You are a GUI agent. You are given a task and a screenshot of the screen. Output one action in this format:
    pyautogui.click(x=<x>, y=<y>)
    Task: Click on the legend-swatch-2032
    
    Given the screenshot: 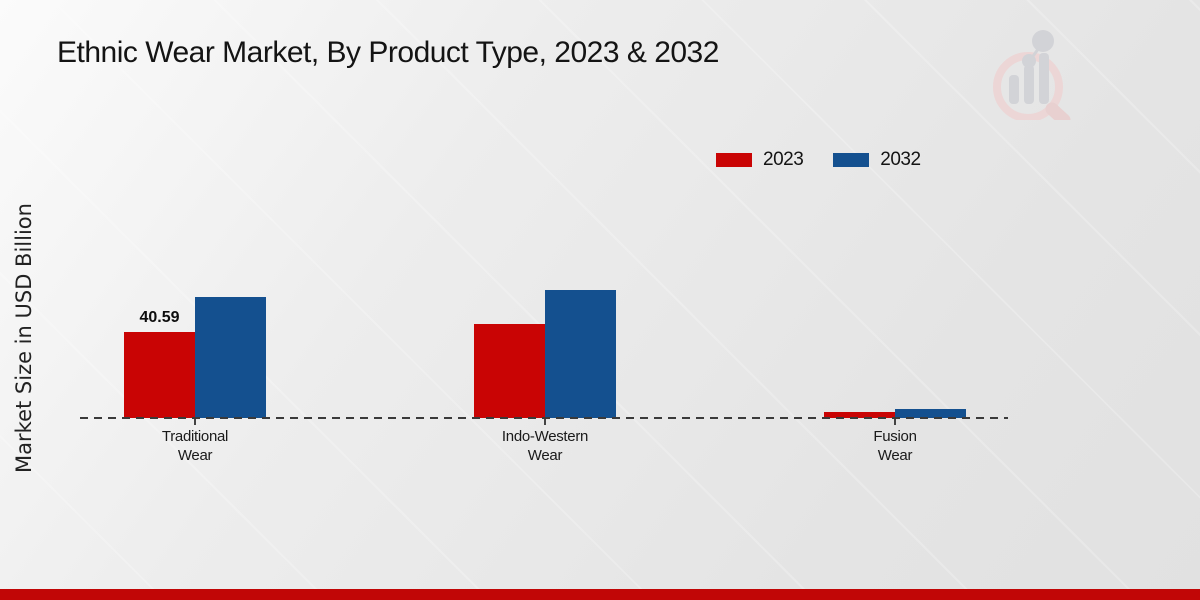 What is the action you would take?
    pyautogui.click(x=851, y=160)
    